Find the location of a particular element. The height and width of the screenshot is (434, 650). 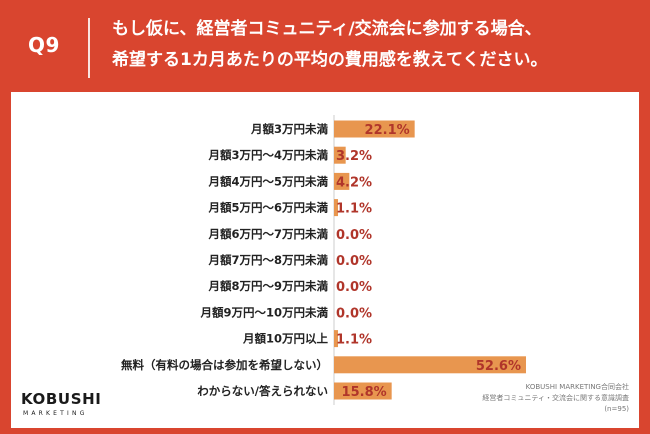

category-label: わからない/答えられない is located at coordinates (262, 391).